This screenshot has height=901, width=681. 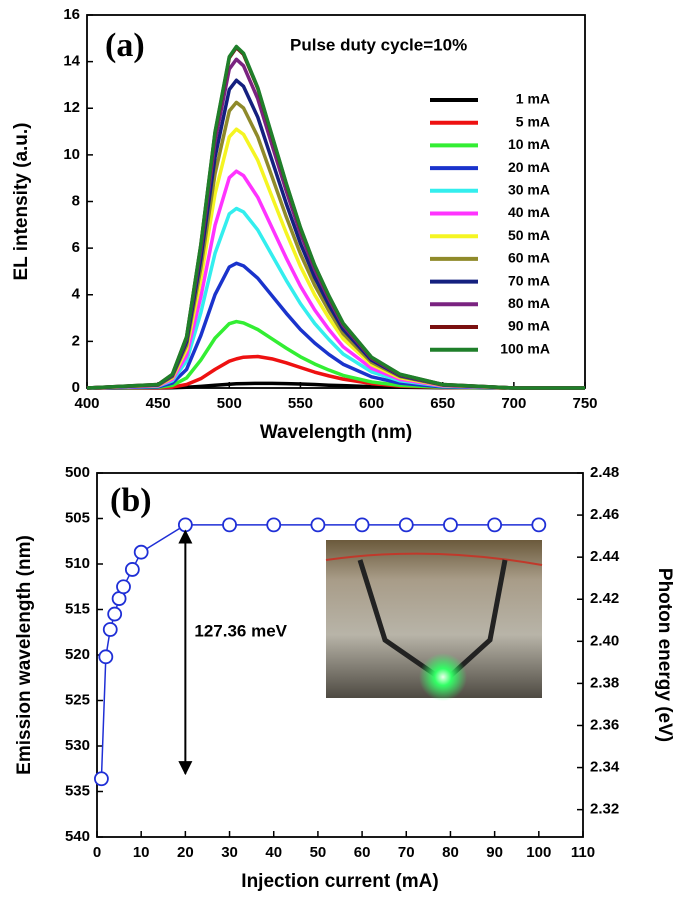 What do you see at coordinates (240, 630) in the screenshot?
I see `annotation: 127.36 meV` at bounding box center [240, 630].